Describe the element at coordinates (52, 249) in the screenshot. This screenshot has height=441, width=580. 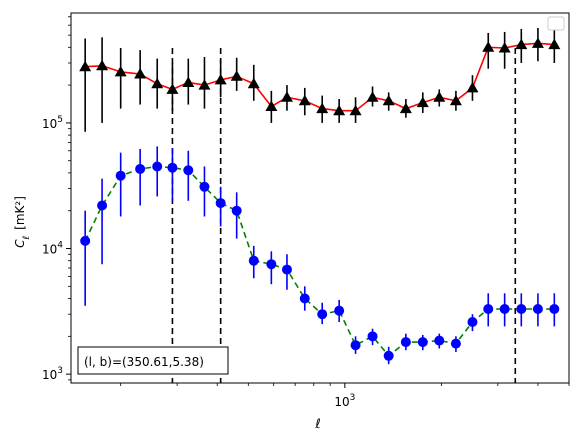
I see `y-tick-label: 10⁴` at that location.